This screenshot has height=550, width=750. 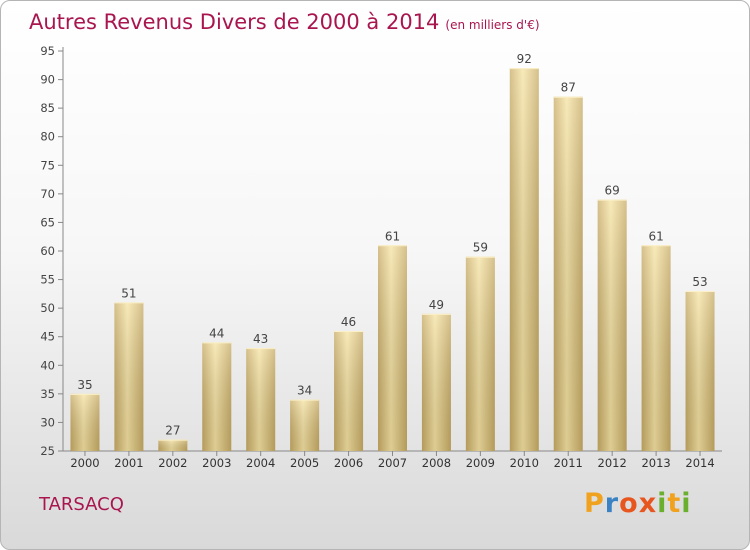 What do you see at coordinates (480, 248) in the screenshot?
I see `data-label: 59` at bounding box center [480, 248].